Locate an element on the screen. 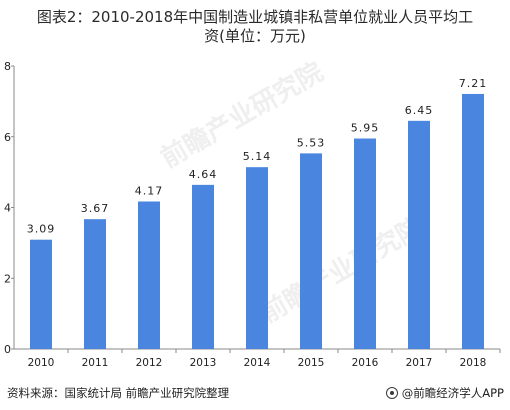 The image size is (510, 410). brand-logo-icon is located at coordinates (391, 393).